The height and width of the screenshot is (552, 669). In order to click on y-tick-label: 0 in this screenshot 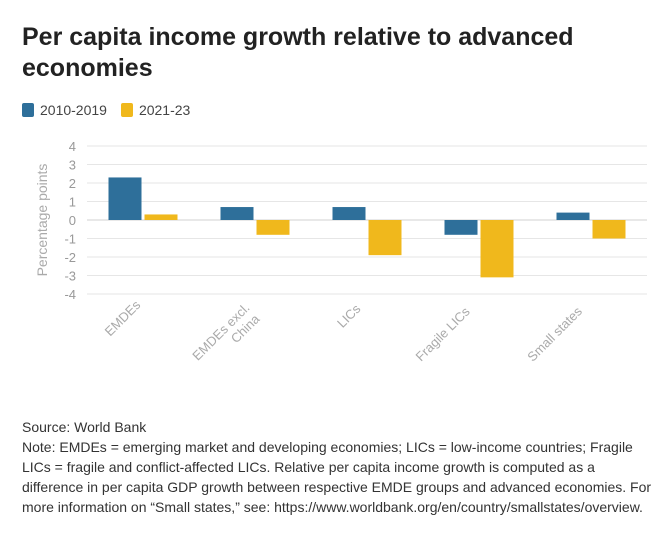, I will do `click(72, 220)`.